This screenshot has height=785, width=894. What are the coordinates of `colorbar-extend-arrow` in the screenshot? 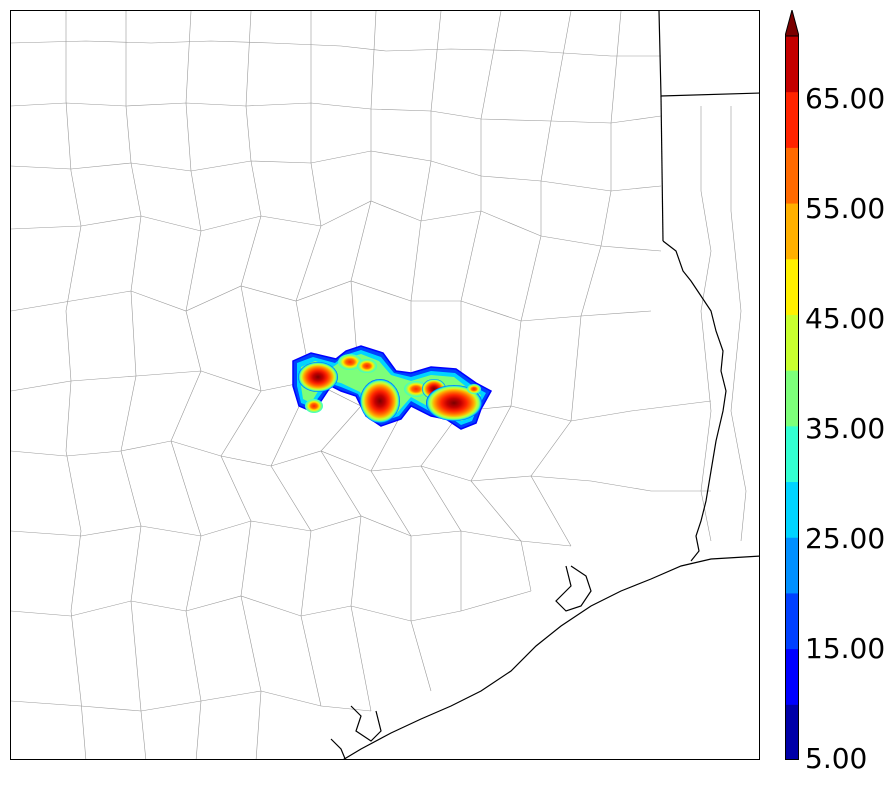 It's located at (792, 23).